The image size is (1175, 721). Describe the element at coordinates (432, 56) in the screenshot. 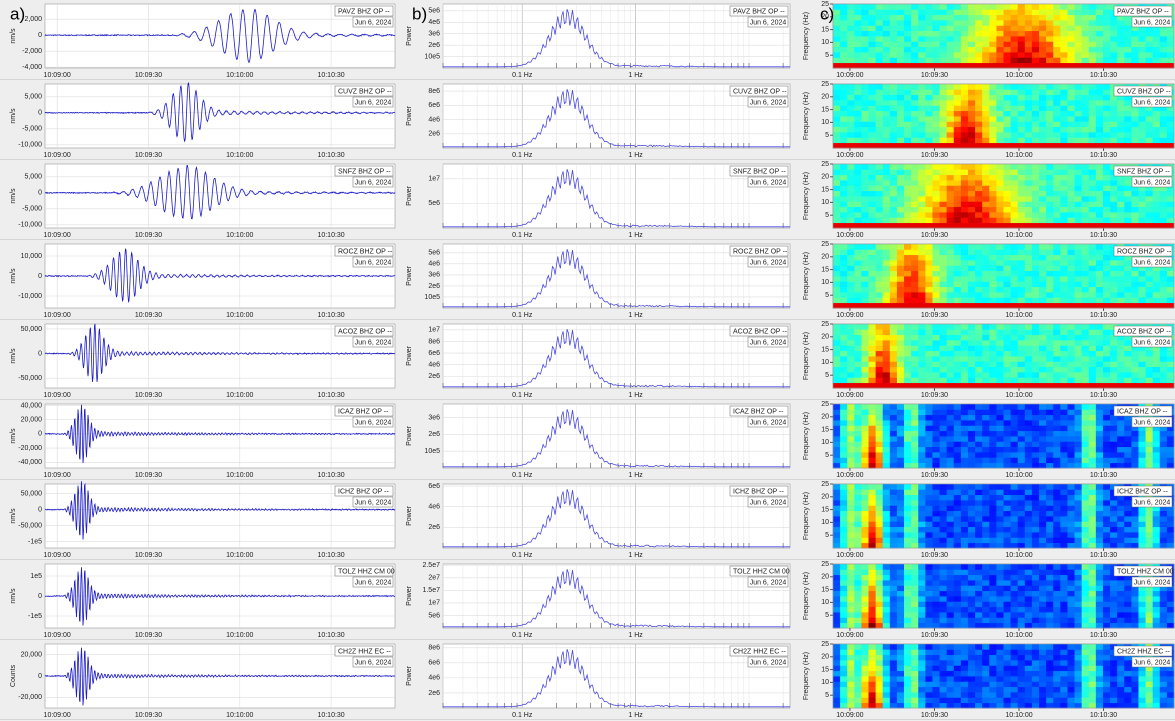

I see `y-tick-label: 10e5` at that location.